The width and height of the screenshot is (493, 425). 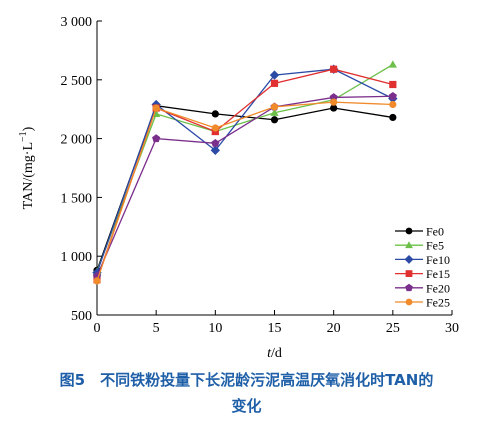 What do you see at coordinates (23, 136) in the screenshot?
I see `y-axis-label-exponent: −1` at bounding box center [23, 136].